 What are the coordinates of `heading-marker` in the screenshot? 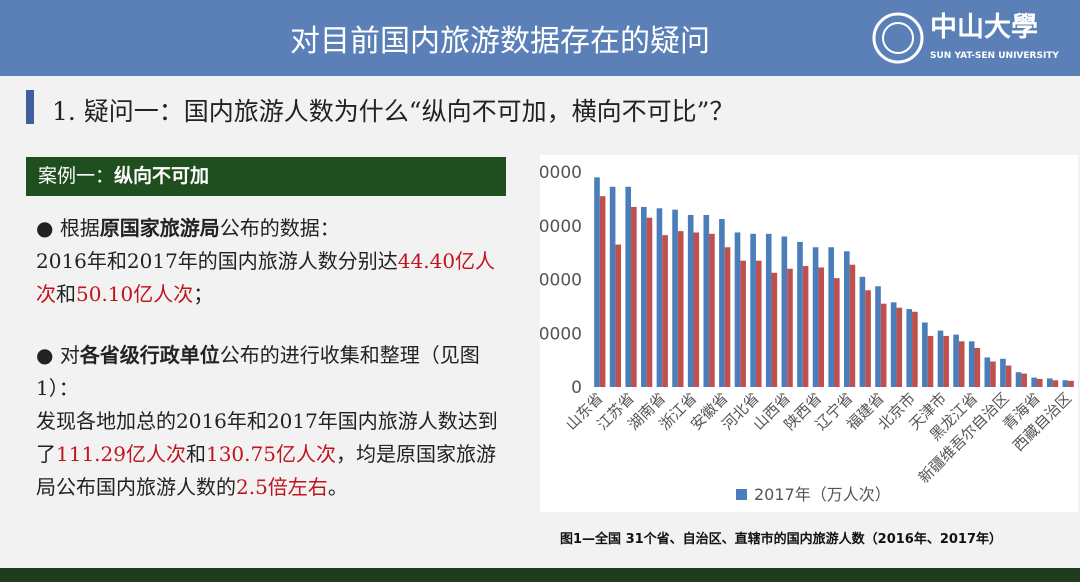 It's located at (30, 107).